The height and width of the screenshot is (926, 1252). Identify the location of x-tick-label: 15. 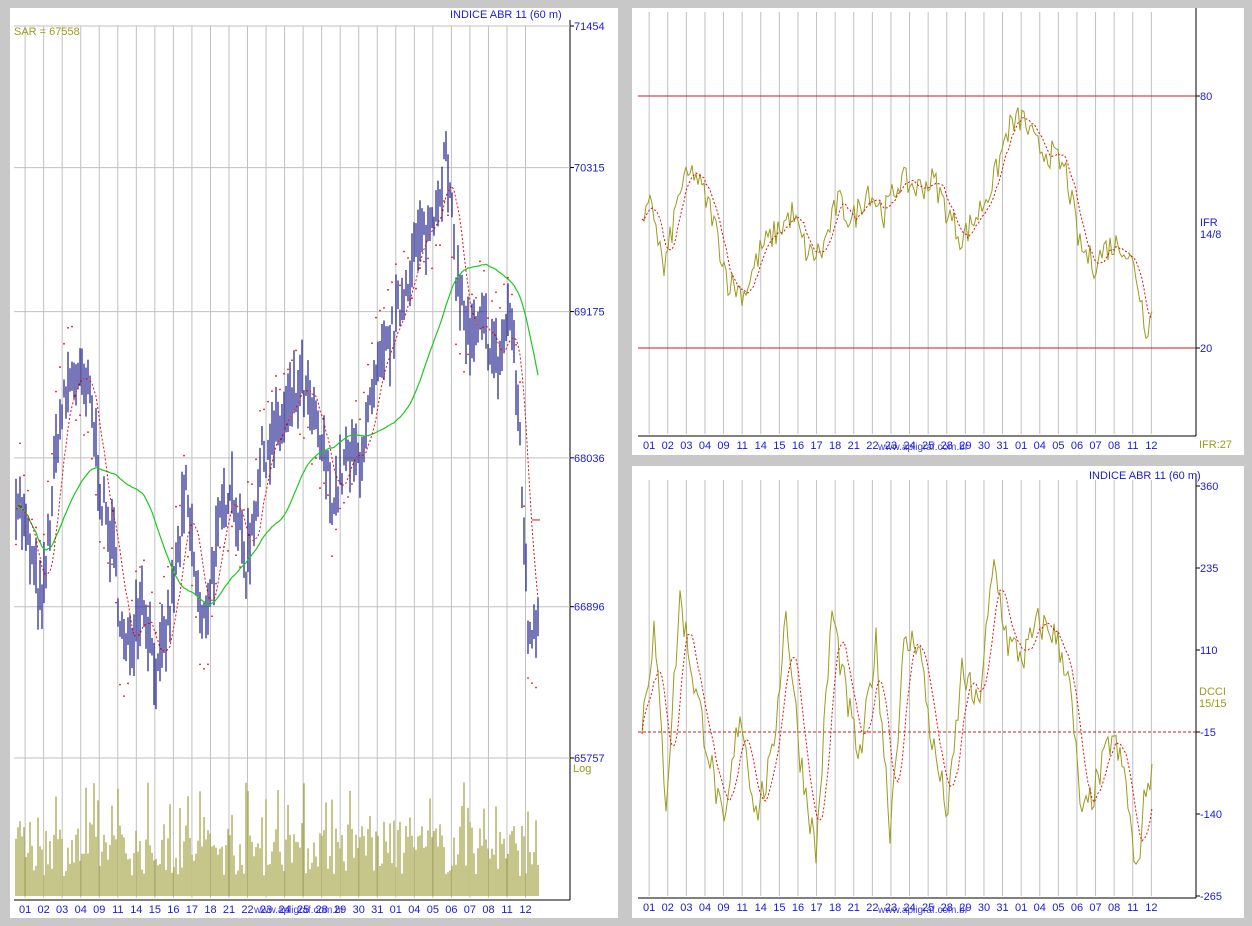
(155, 910).